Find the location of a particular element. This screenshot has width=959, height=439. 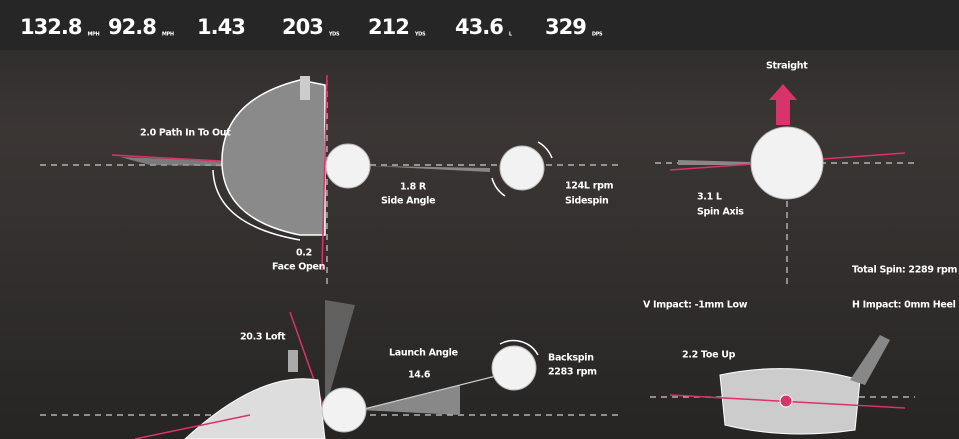

stat-value: 203 is located at coordinates (302, 27).